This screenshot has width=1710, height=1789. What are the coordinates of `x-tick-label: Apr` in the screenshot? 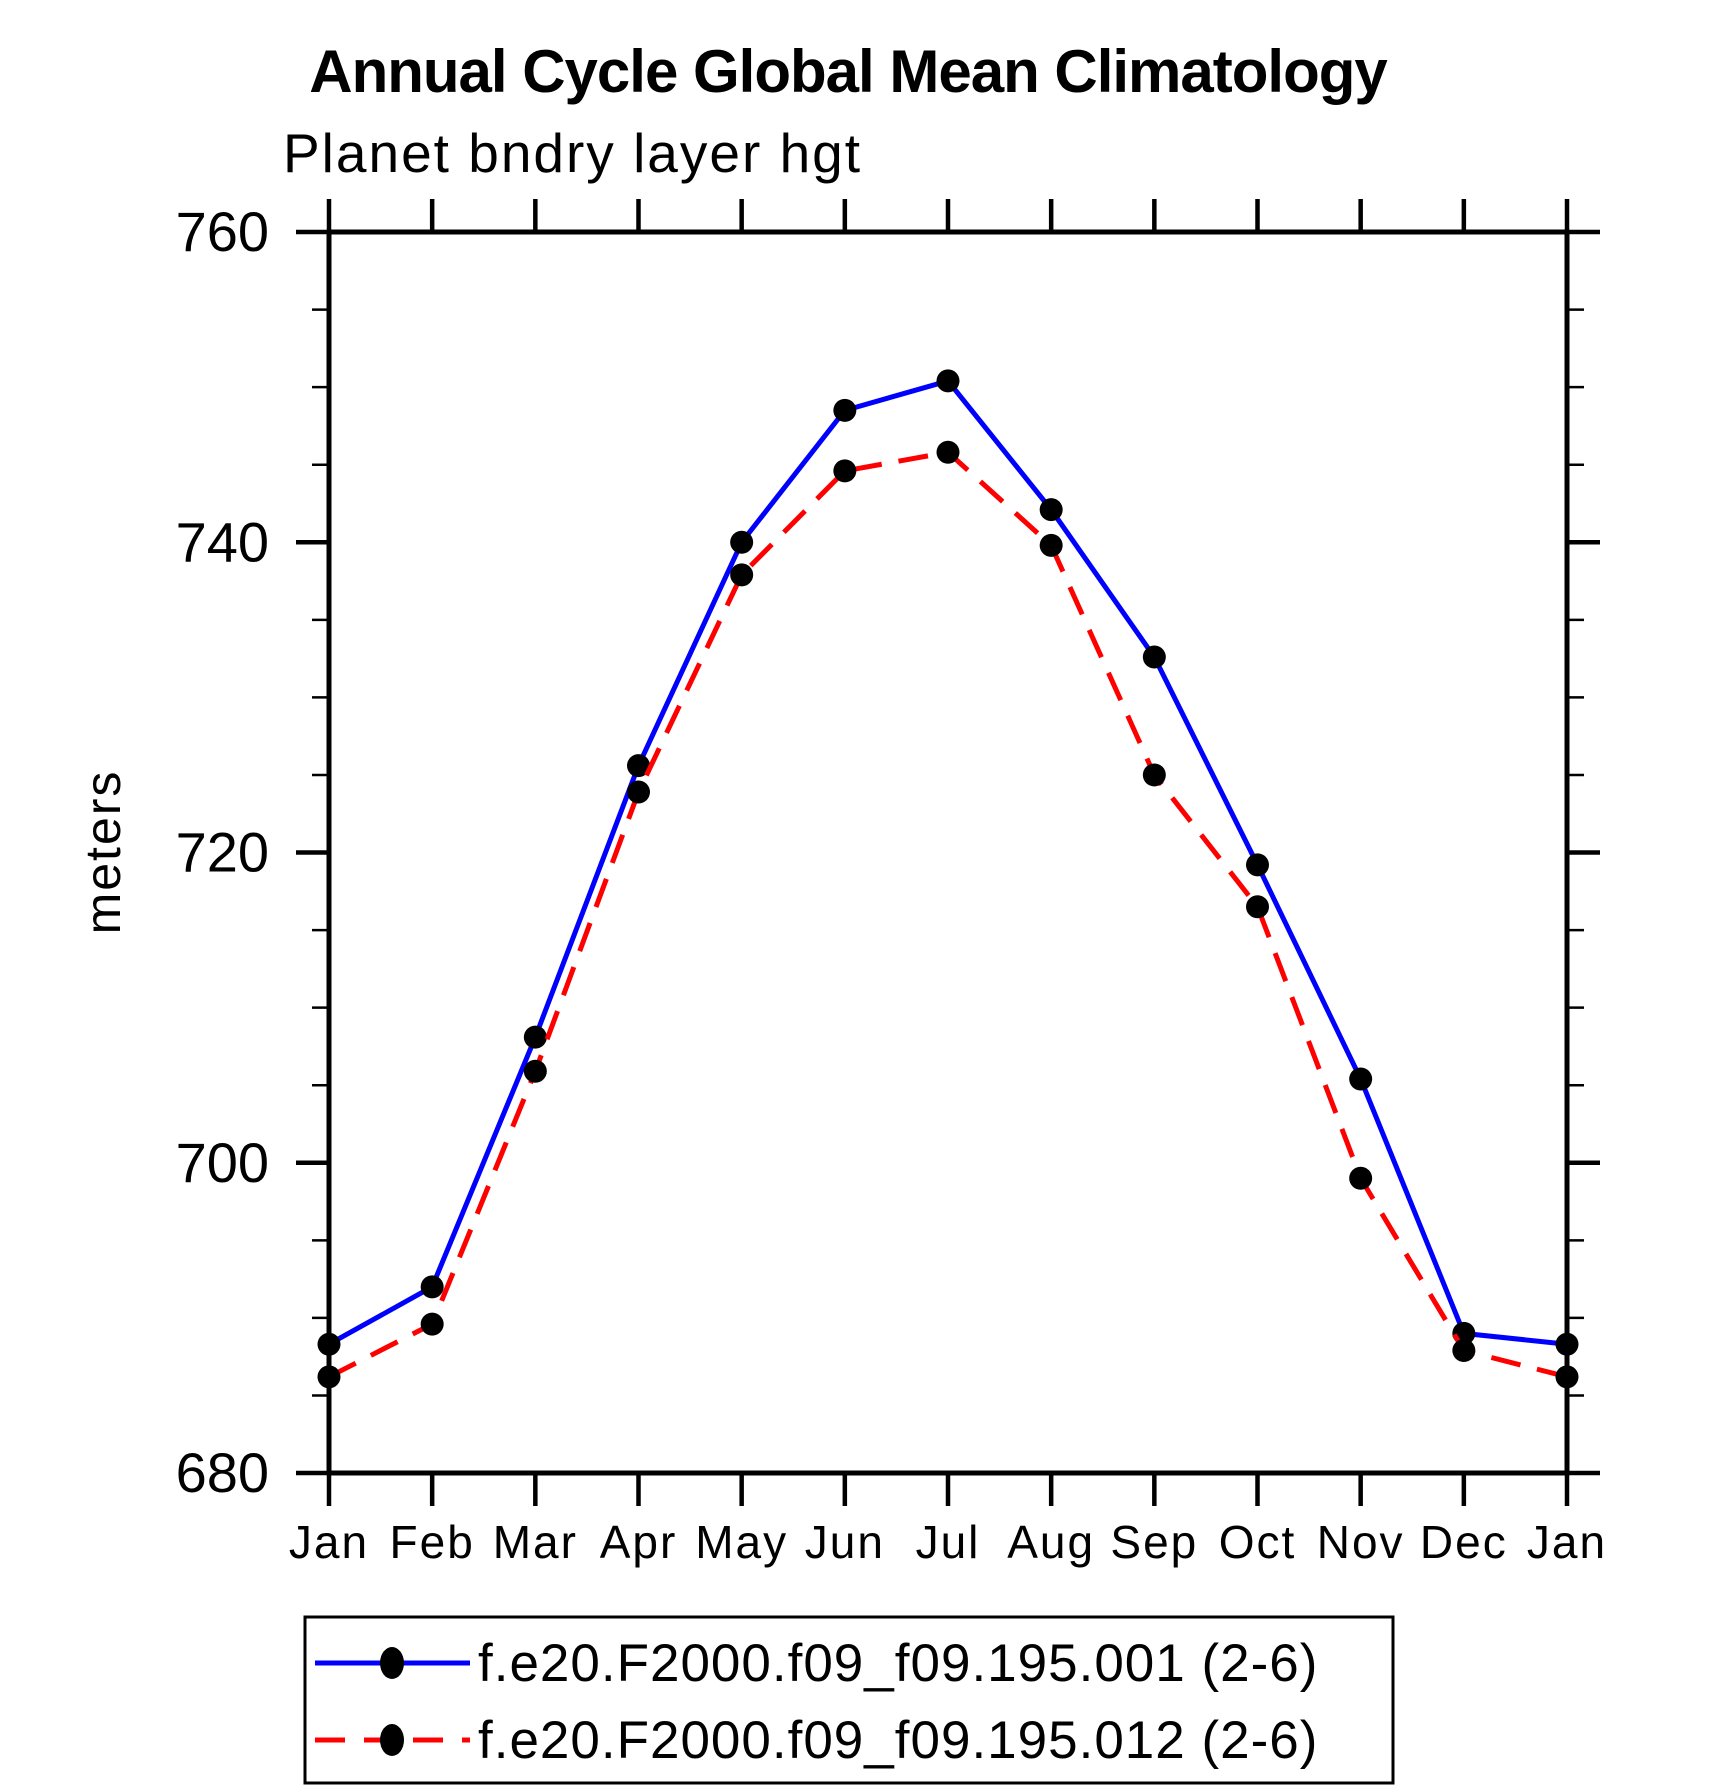 It's located at (639, 1542).